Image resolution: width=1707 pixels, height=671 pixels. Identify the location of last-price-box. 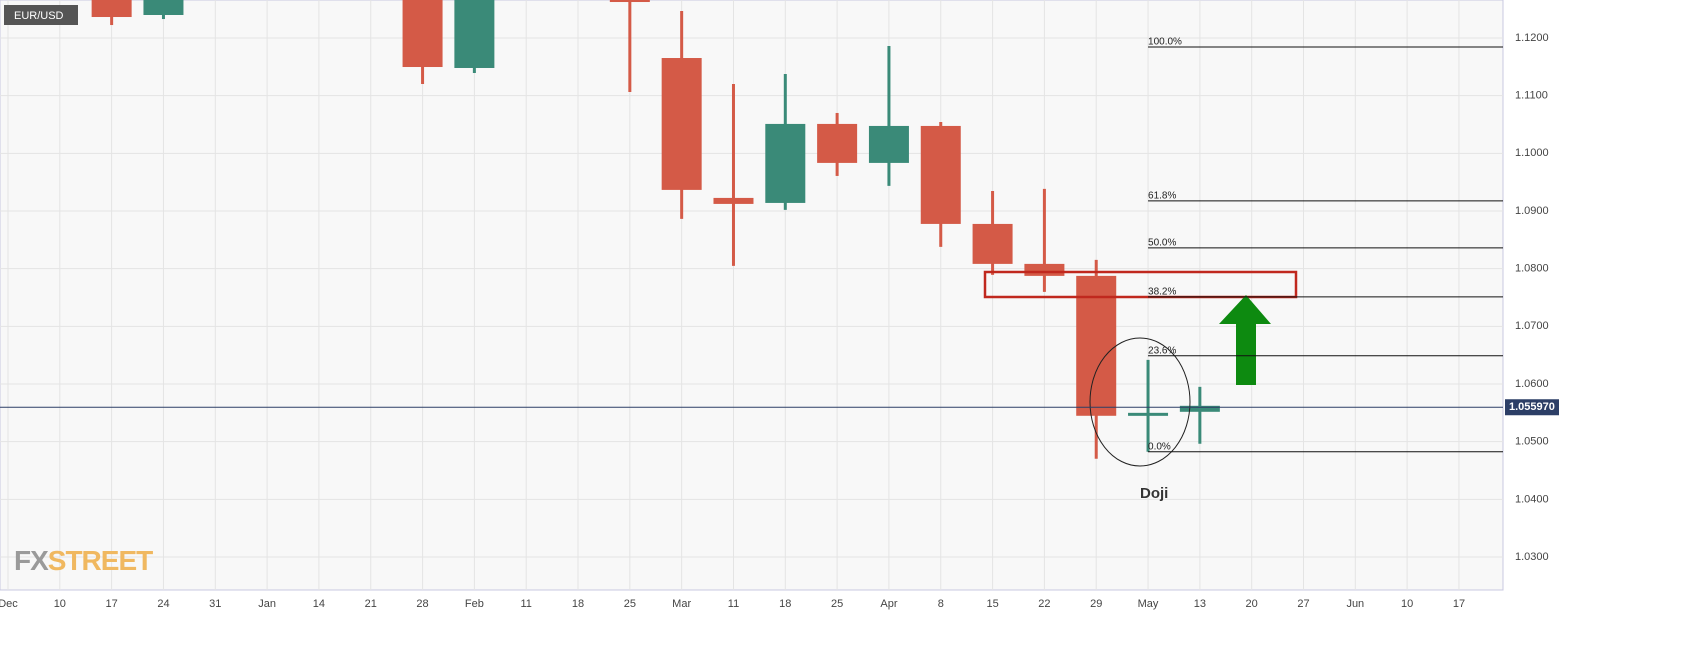
(1532, 407).